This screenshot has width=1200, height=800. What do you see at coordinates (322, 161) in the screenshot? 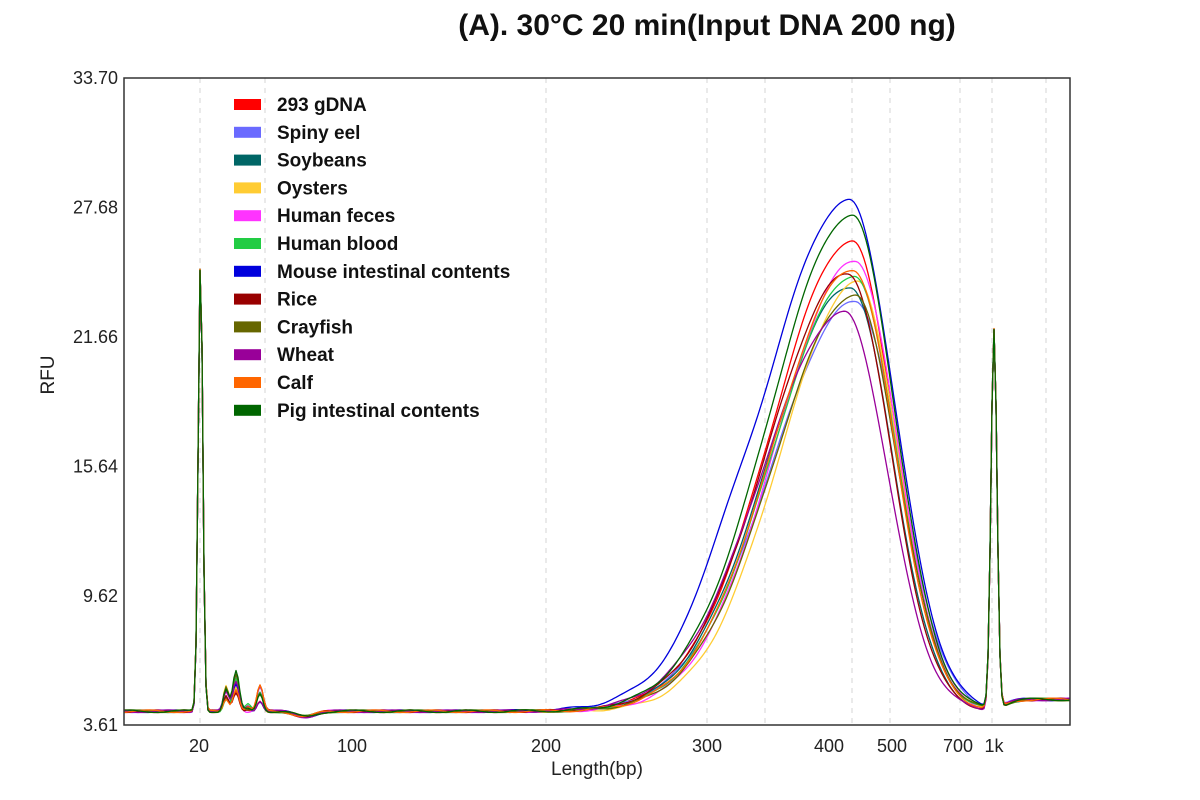
I see `legend-label: Soybeans` at bounding box center [322, 161].